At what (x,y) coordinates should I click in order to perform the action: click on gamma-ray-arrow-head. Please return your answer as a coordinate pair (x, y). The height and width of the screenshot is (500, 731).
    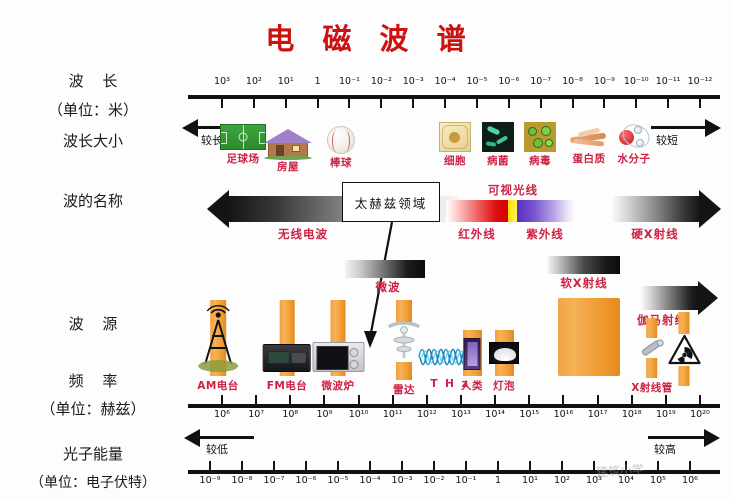
    Looking at the image, I should click on (708, 298).